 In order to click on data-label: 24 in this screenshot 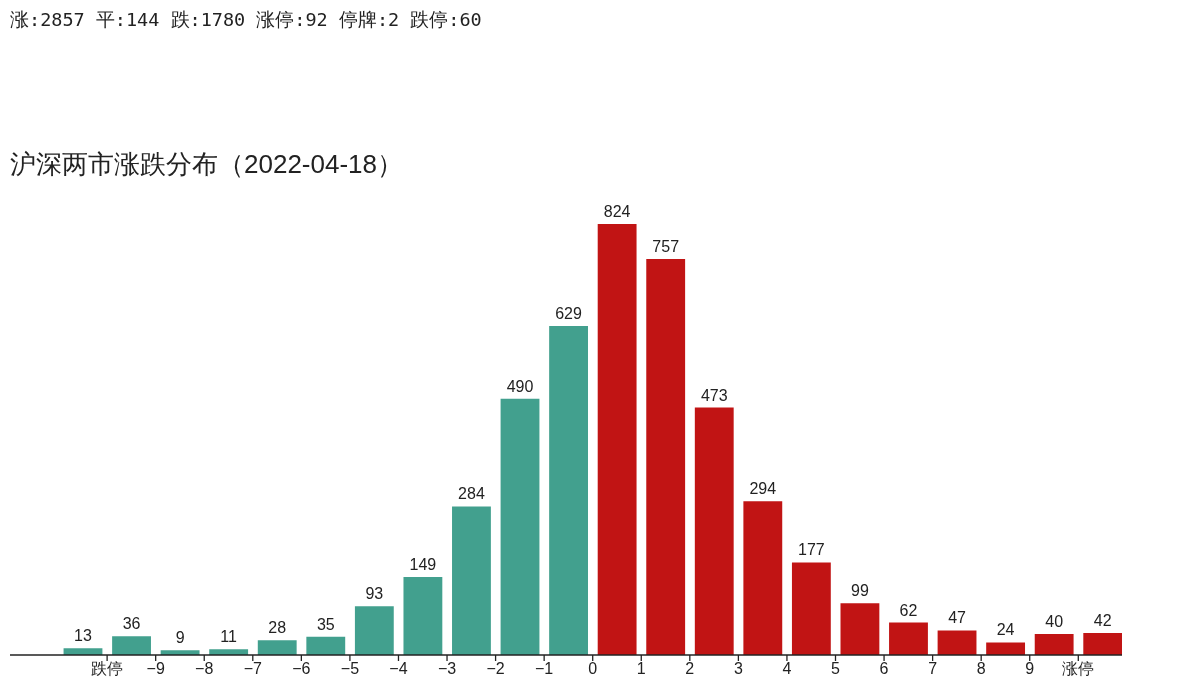, I will do `click(1005, 630)`.